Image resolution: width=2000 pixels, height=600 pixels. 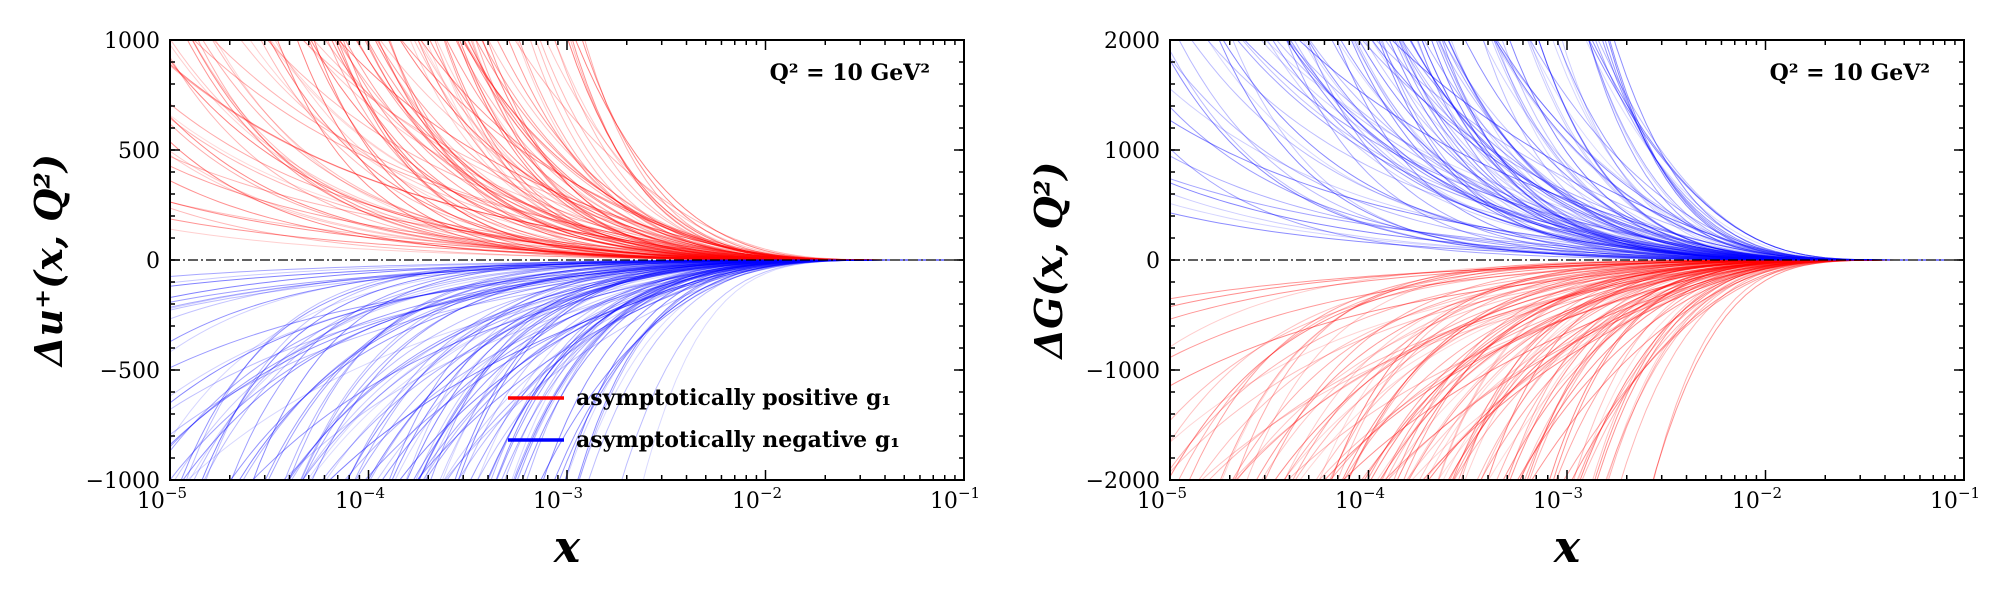 I want to click on legend-label-positive: asymptotically positive g₁, so click(x=733, y=398).